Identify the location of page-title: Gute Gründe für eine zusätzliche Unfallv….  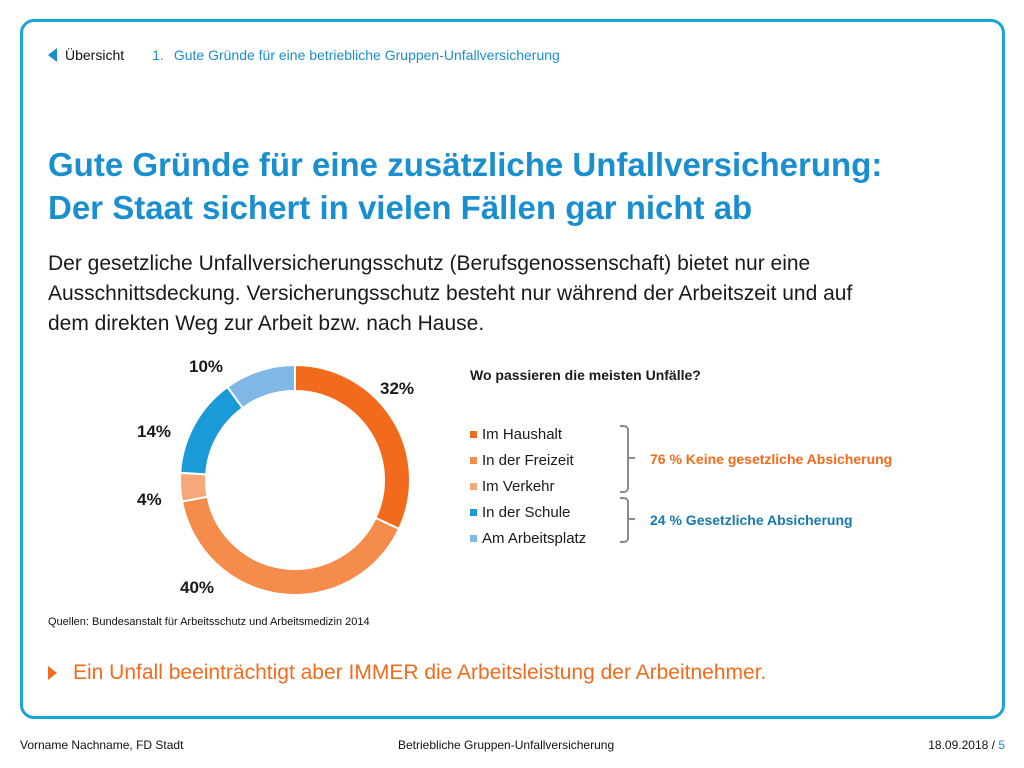
(513, 186).